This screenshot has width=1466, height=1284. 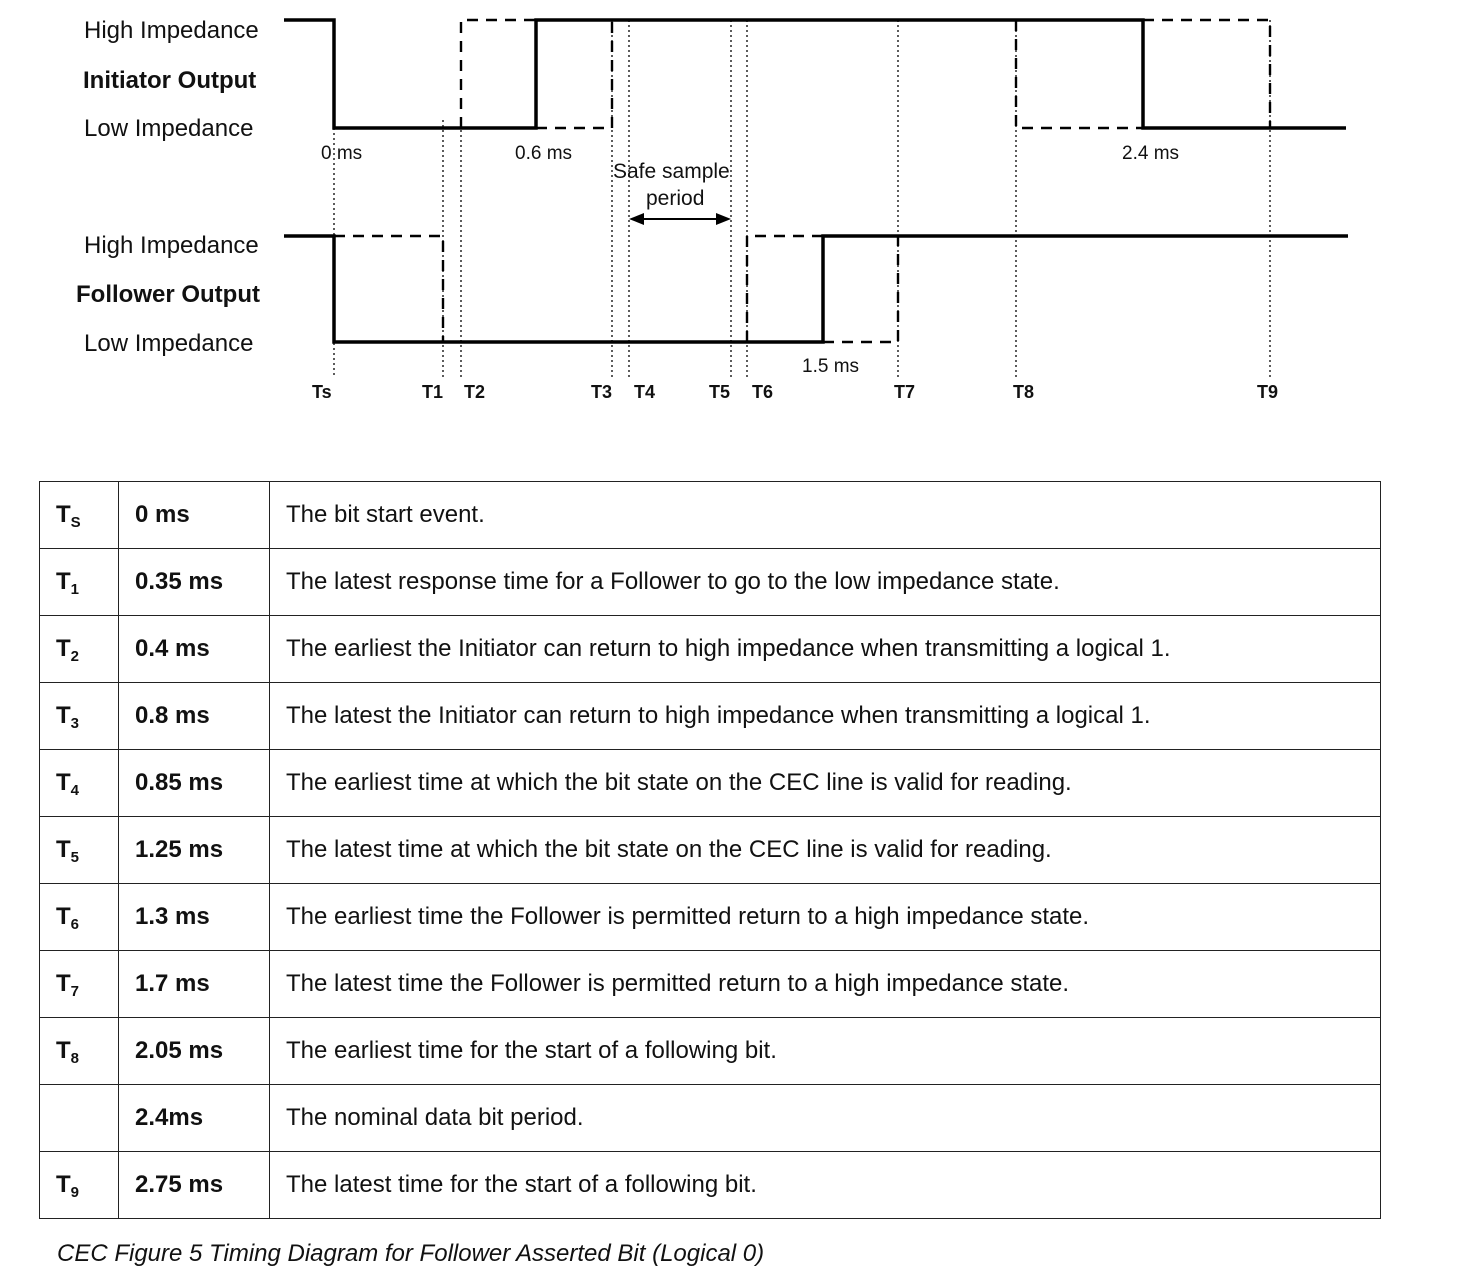 What do you see at coordinates (169, 80) in the screenshot?
I see `initiator-output-label: Initiator Output` at bounding box center [169, 80].